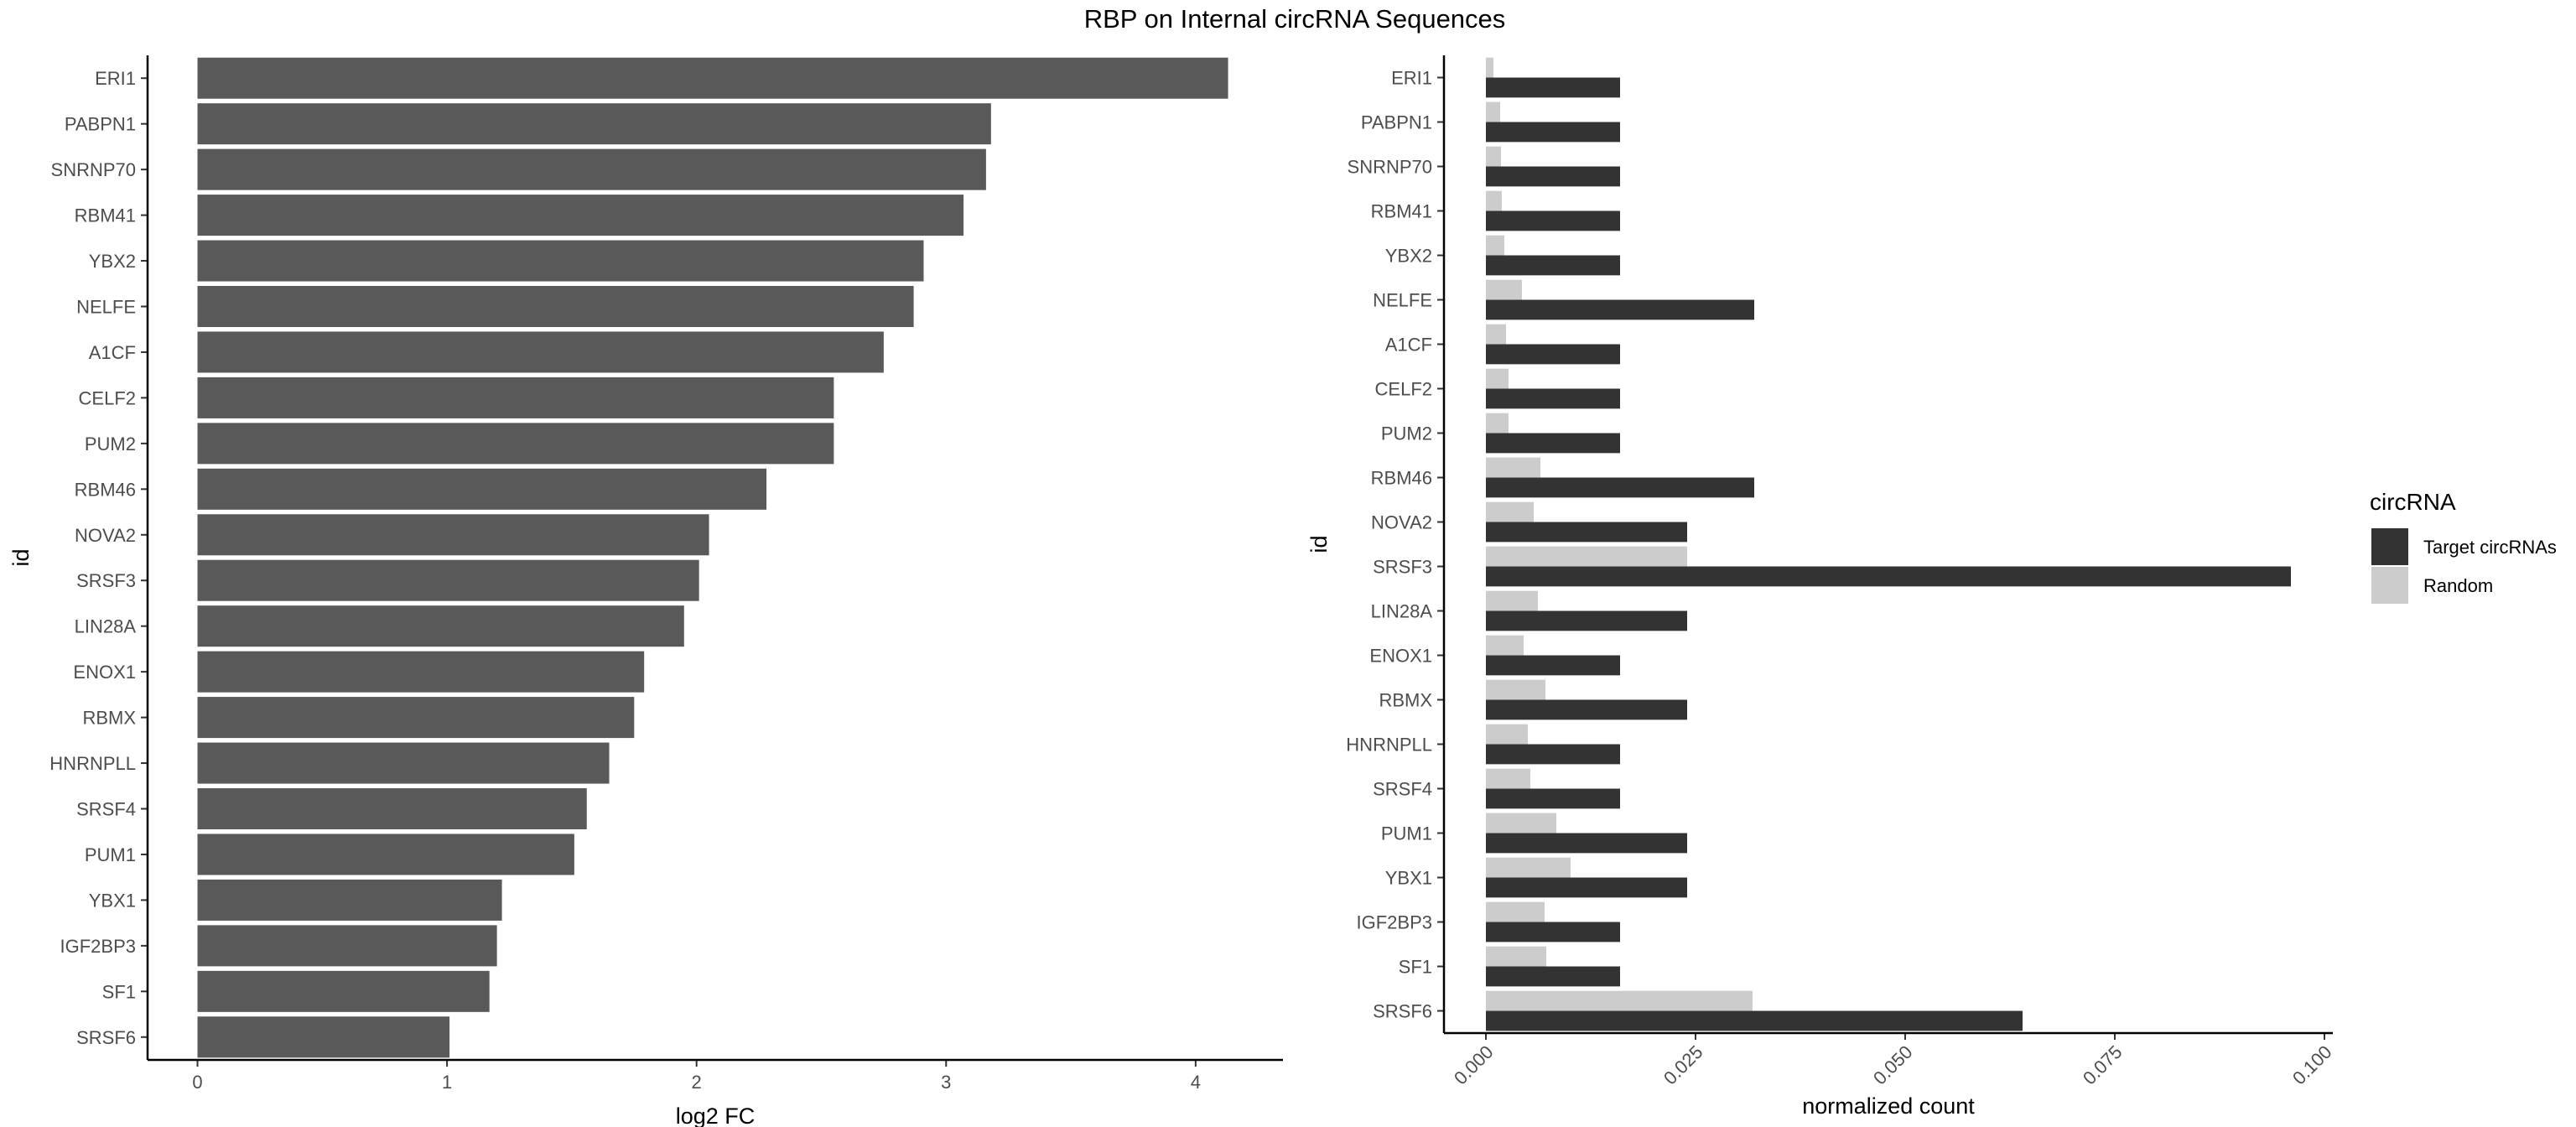 This screenshot has width=2576, height=1127. What do you see at coordinates (1516, 957) in the screenshot?
I see `bar-random-sf1` at bounding box center [1516, 957].